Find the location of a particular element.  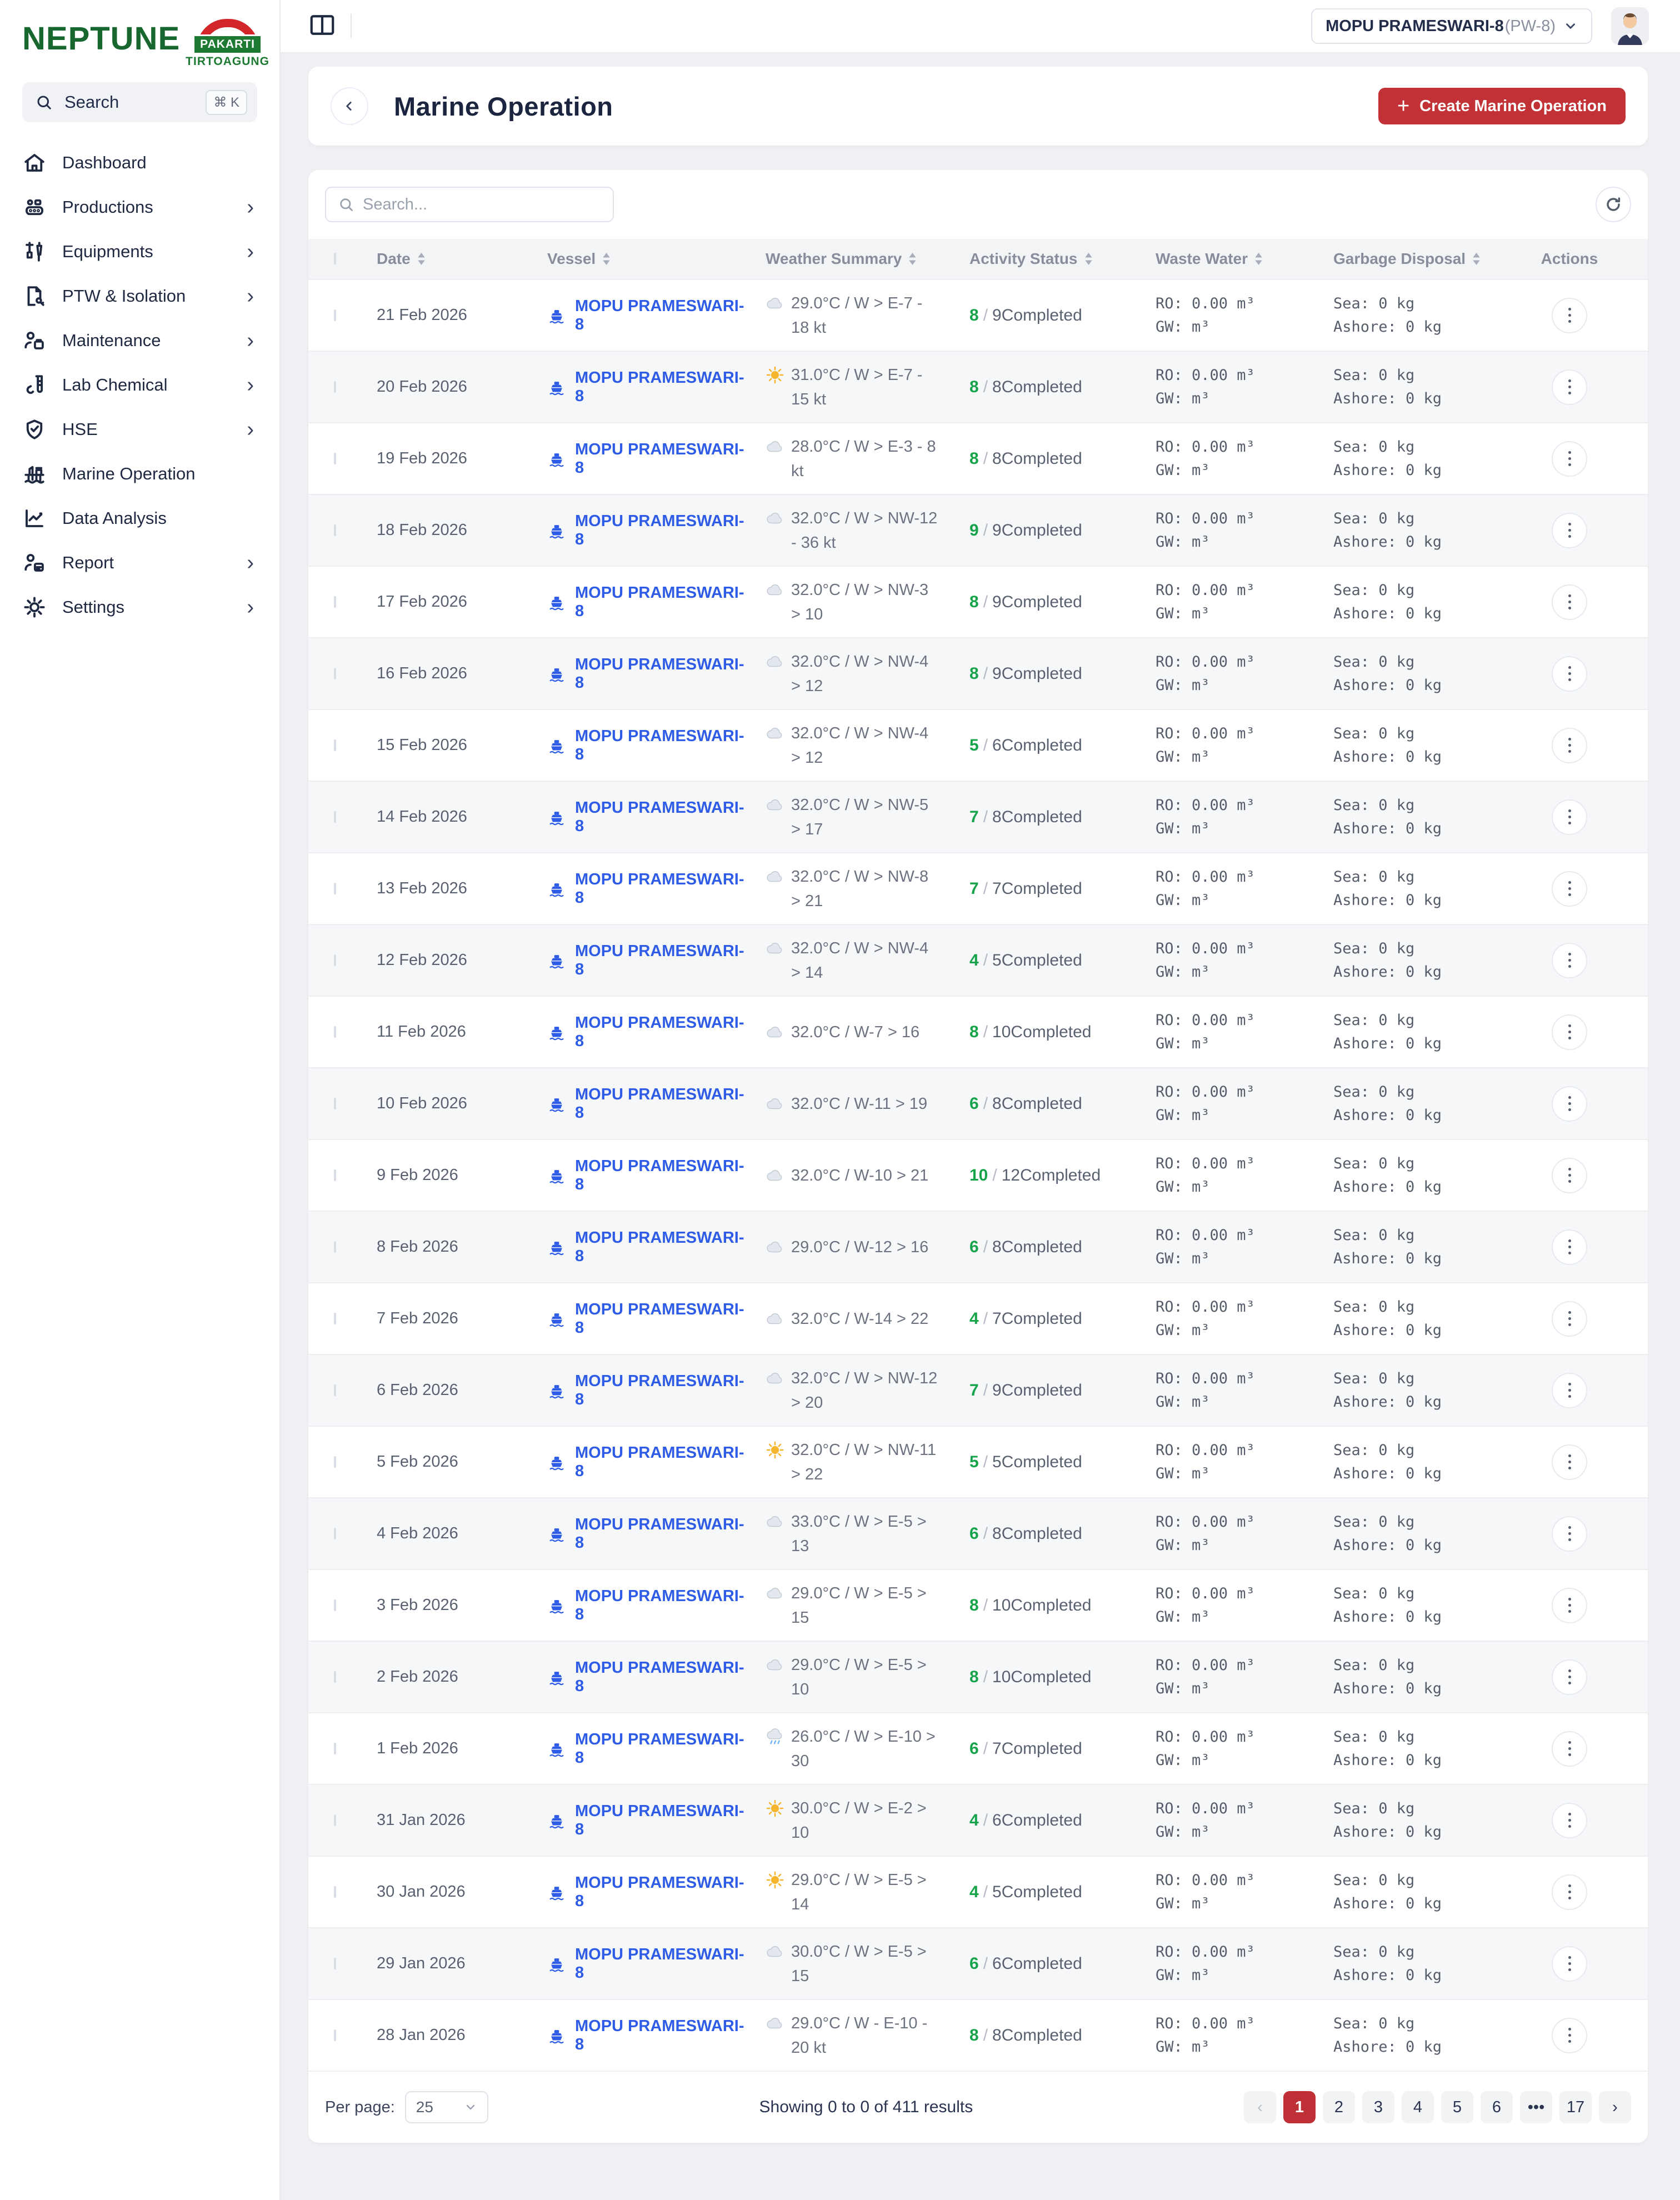

vessel-selector: MOPU PRAMESWARI-8 (PW-8) is located at coordinates (1452, 26).